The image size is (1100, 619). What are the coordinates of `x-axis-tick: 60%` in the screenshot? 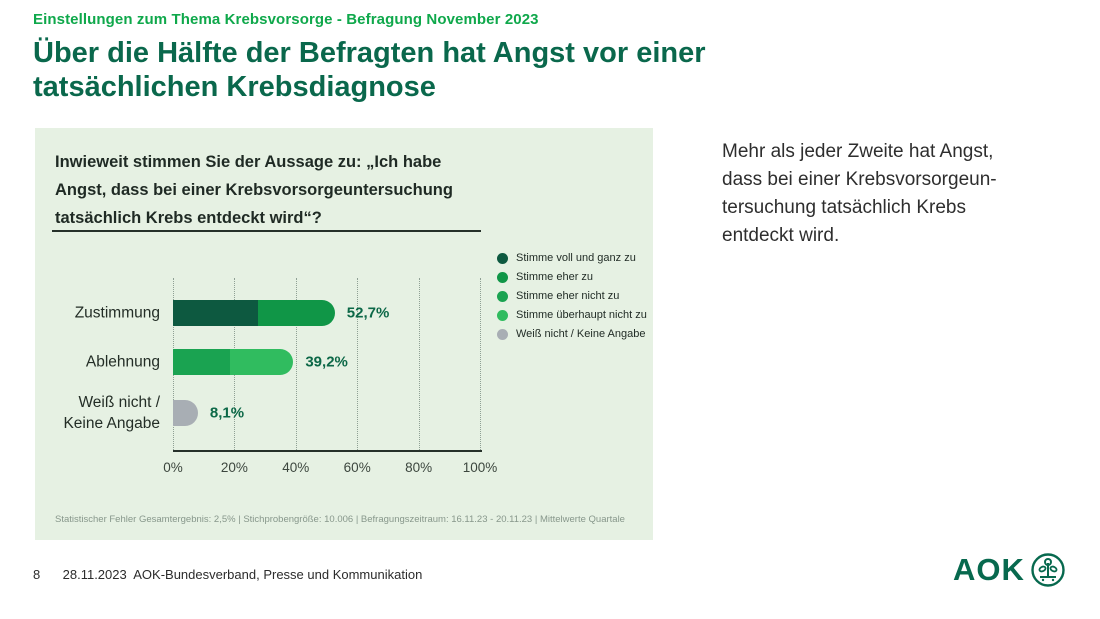 It's located at (357, 467).